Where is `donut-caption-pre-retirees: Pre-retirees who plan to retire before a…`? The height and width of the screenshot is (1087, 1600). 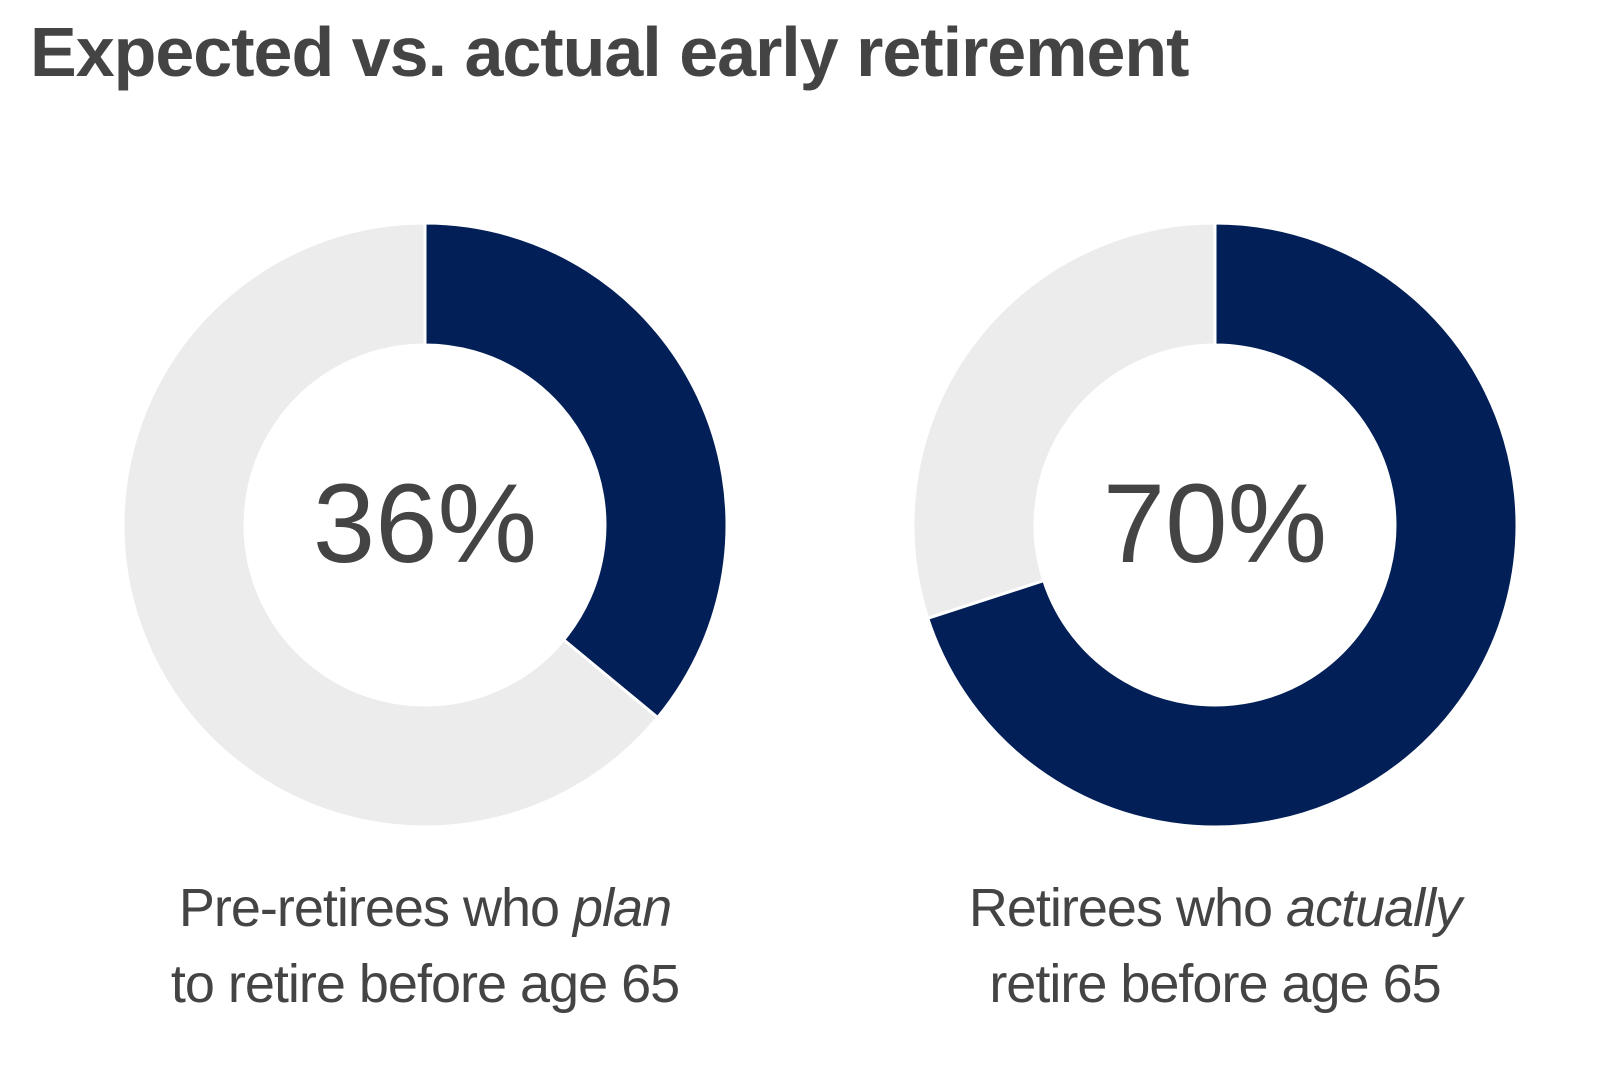
donut-caption-pre-retirees: Pre-retirees who plan to retire before a… is located at coordinates (425, 946).